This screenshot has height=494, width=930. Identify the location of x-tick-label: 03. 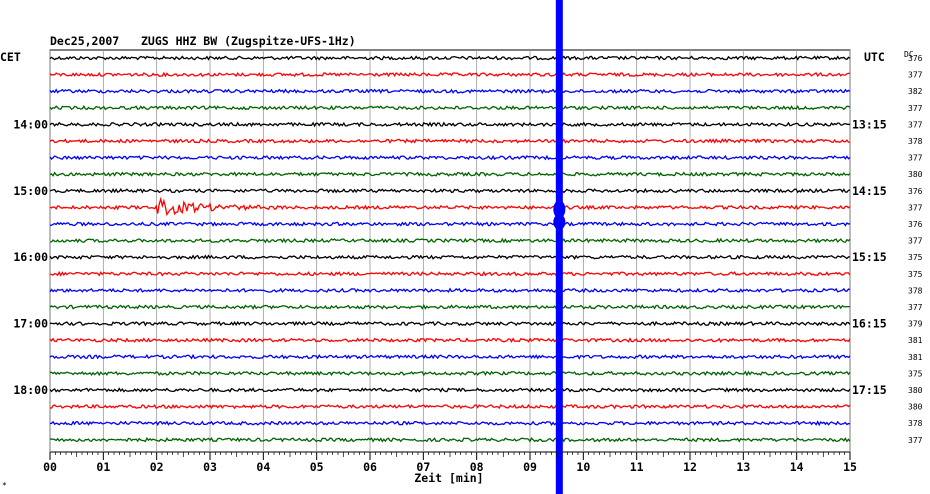
(210, 467).